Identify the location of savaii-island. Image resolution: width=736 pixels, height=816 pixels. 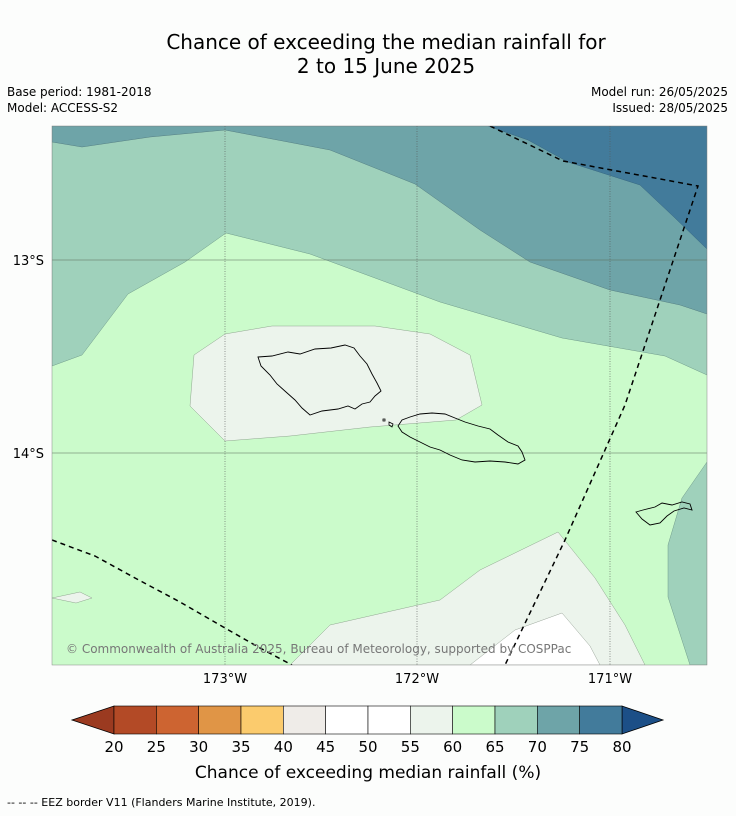
(319, 380).